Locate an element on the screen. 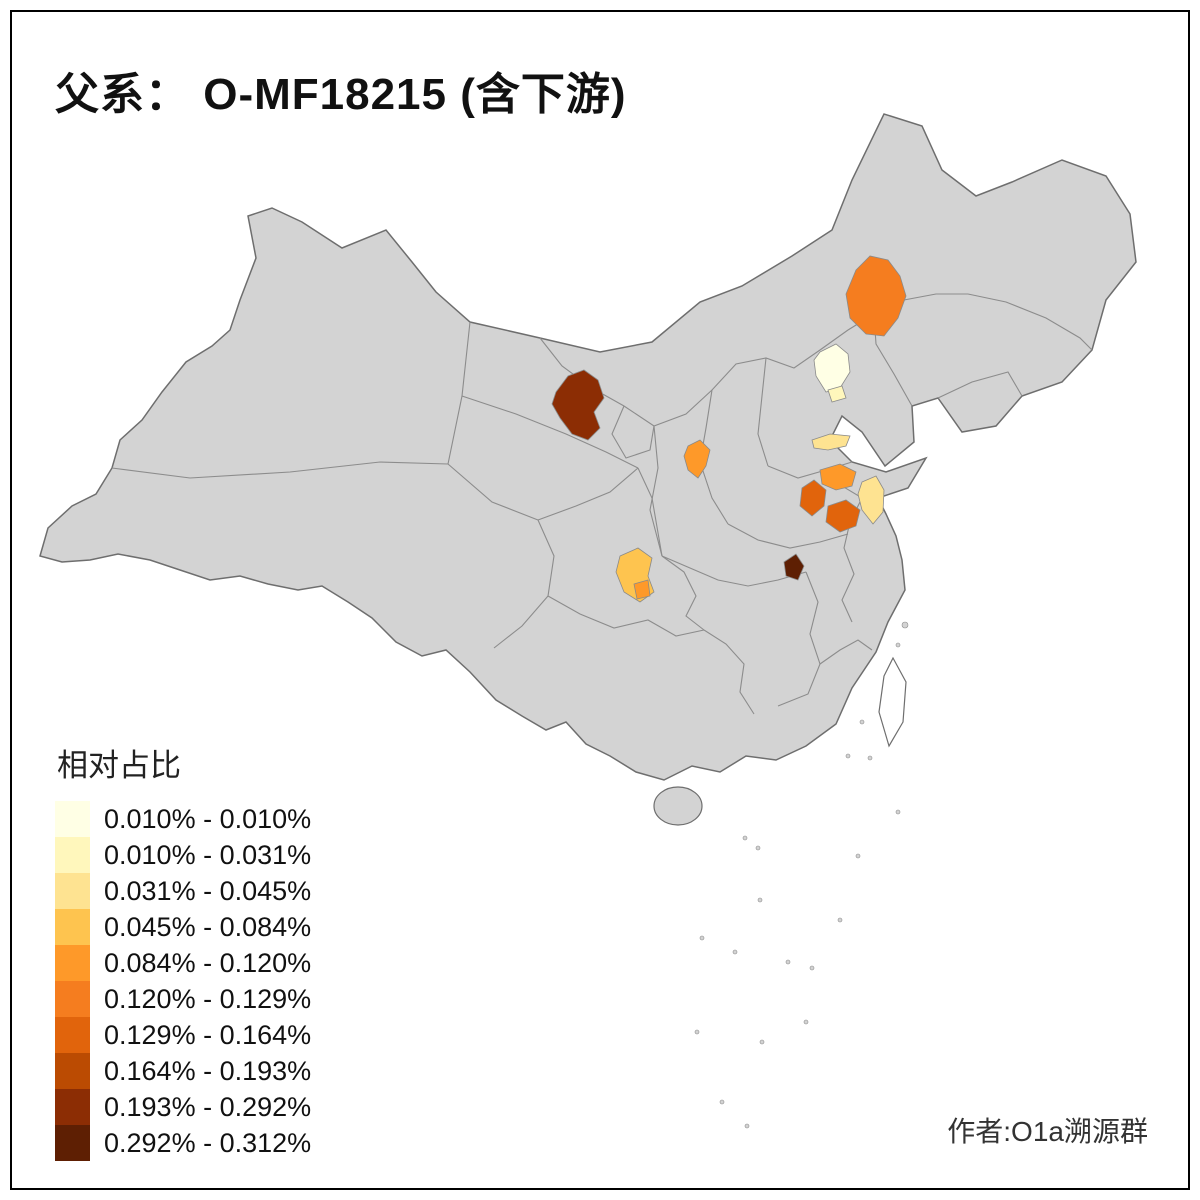  region-beijing-south is located at coordinates (837, 394).